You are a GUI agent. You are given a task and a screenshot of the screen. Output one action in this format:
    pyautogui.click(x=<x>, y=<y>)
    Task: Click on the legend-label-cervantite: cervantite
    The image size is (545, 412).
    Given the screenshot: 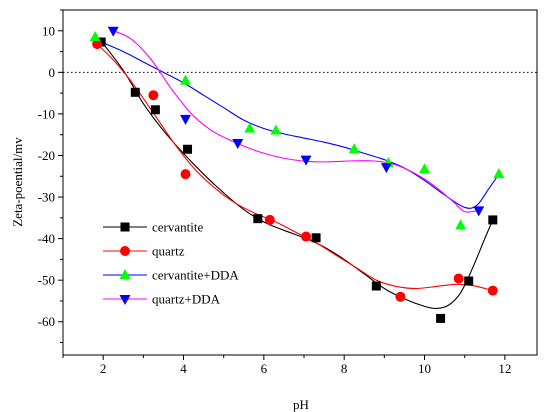 What is the action you would take?
    pyautogui.click(x=177, y=227)
    